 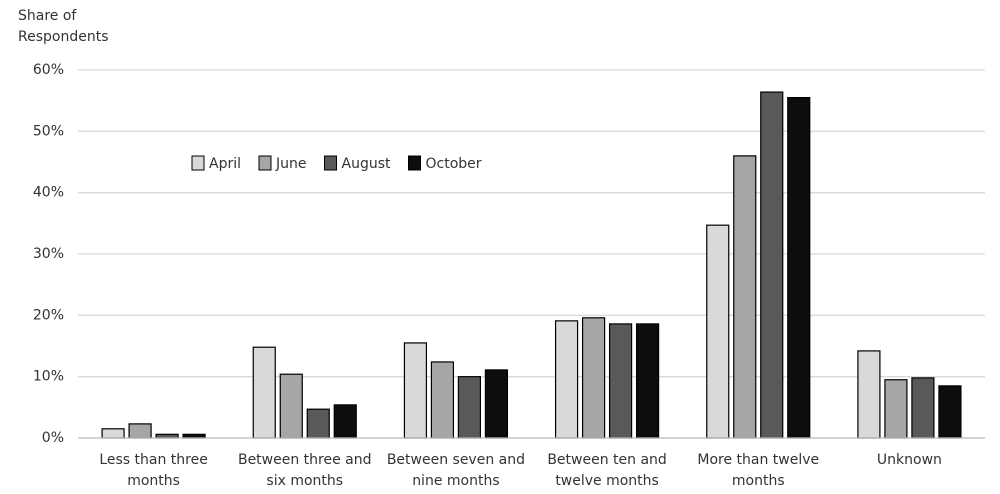 What do you see at coordinates (607, 470) in the screenshot?
I see `x-tick-label: Between ten and twelve months` at bounding box center [607, 470].